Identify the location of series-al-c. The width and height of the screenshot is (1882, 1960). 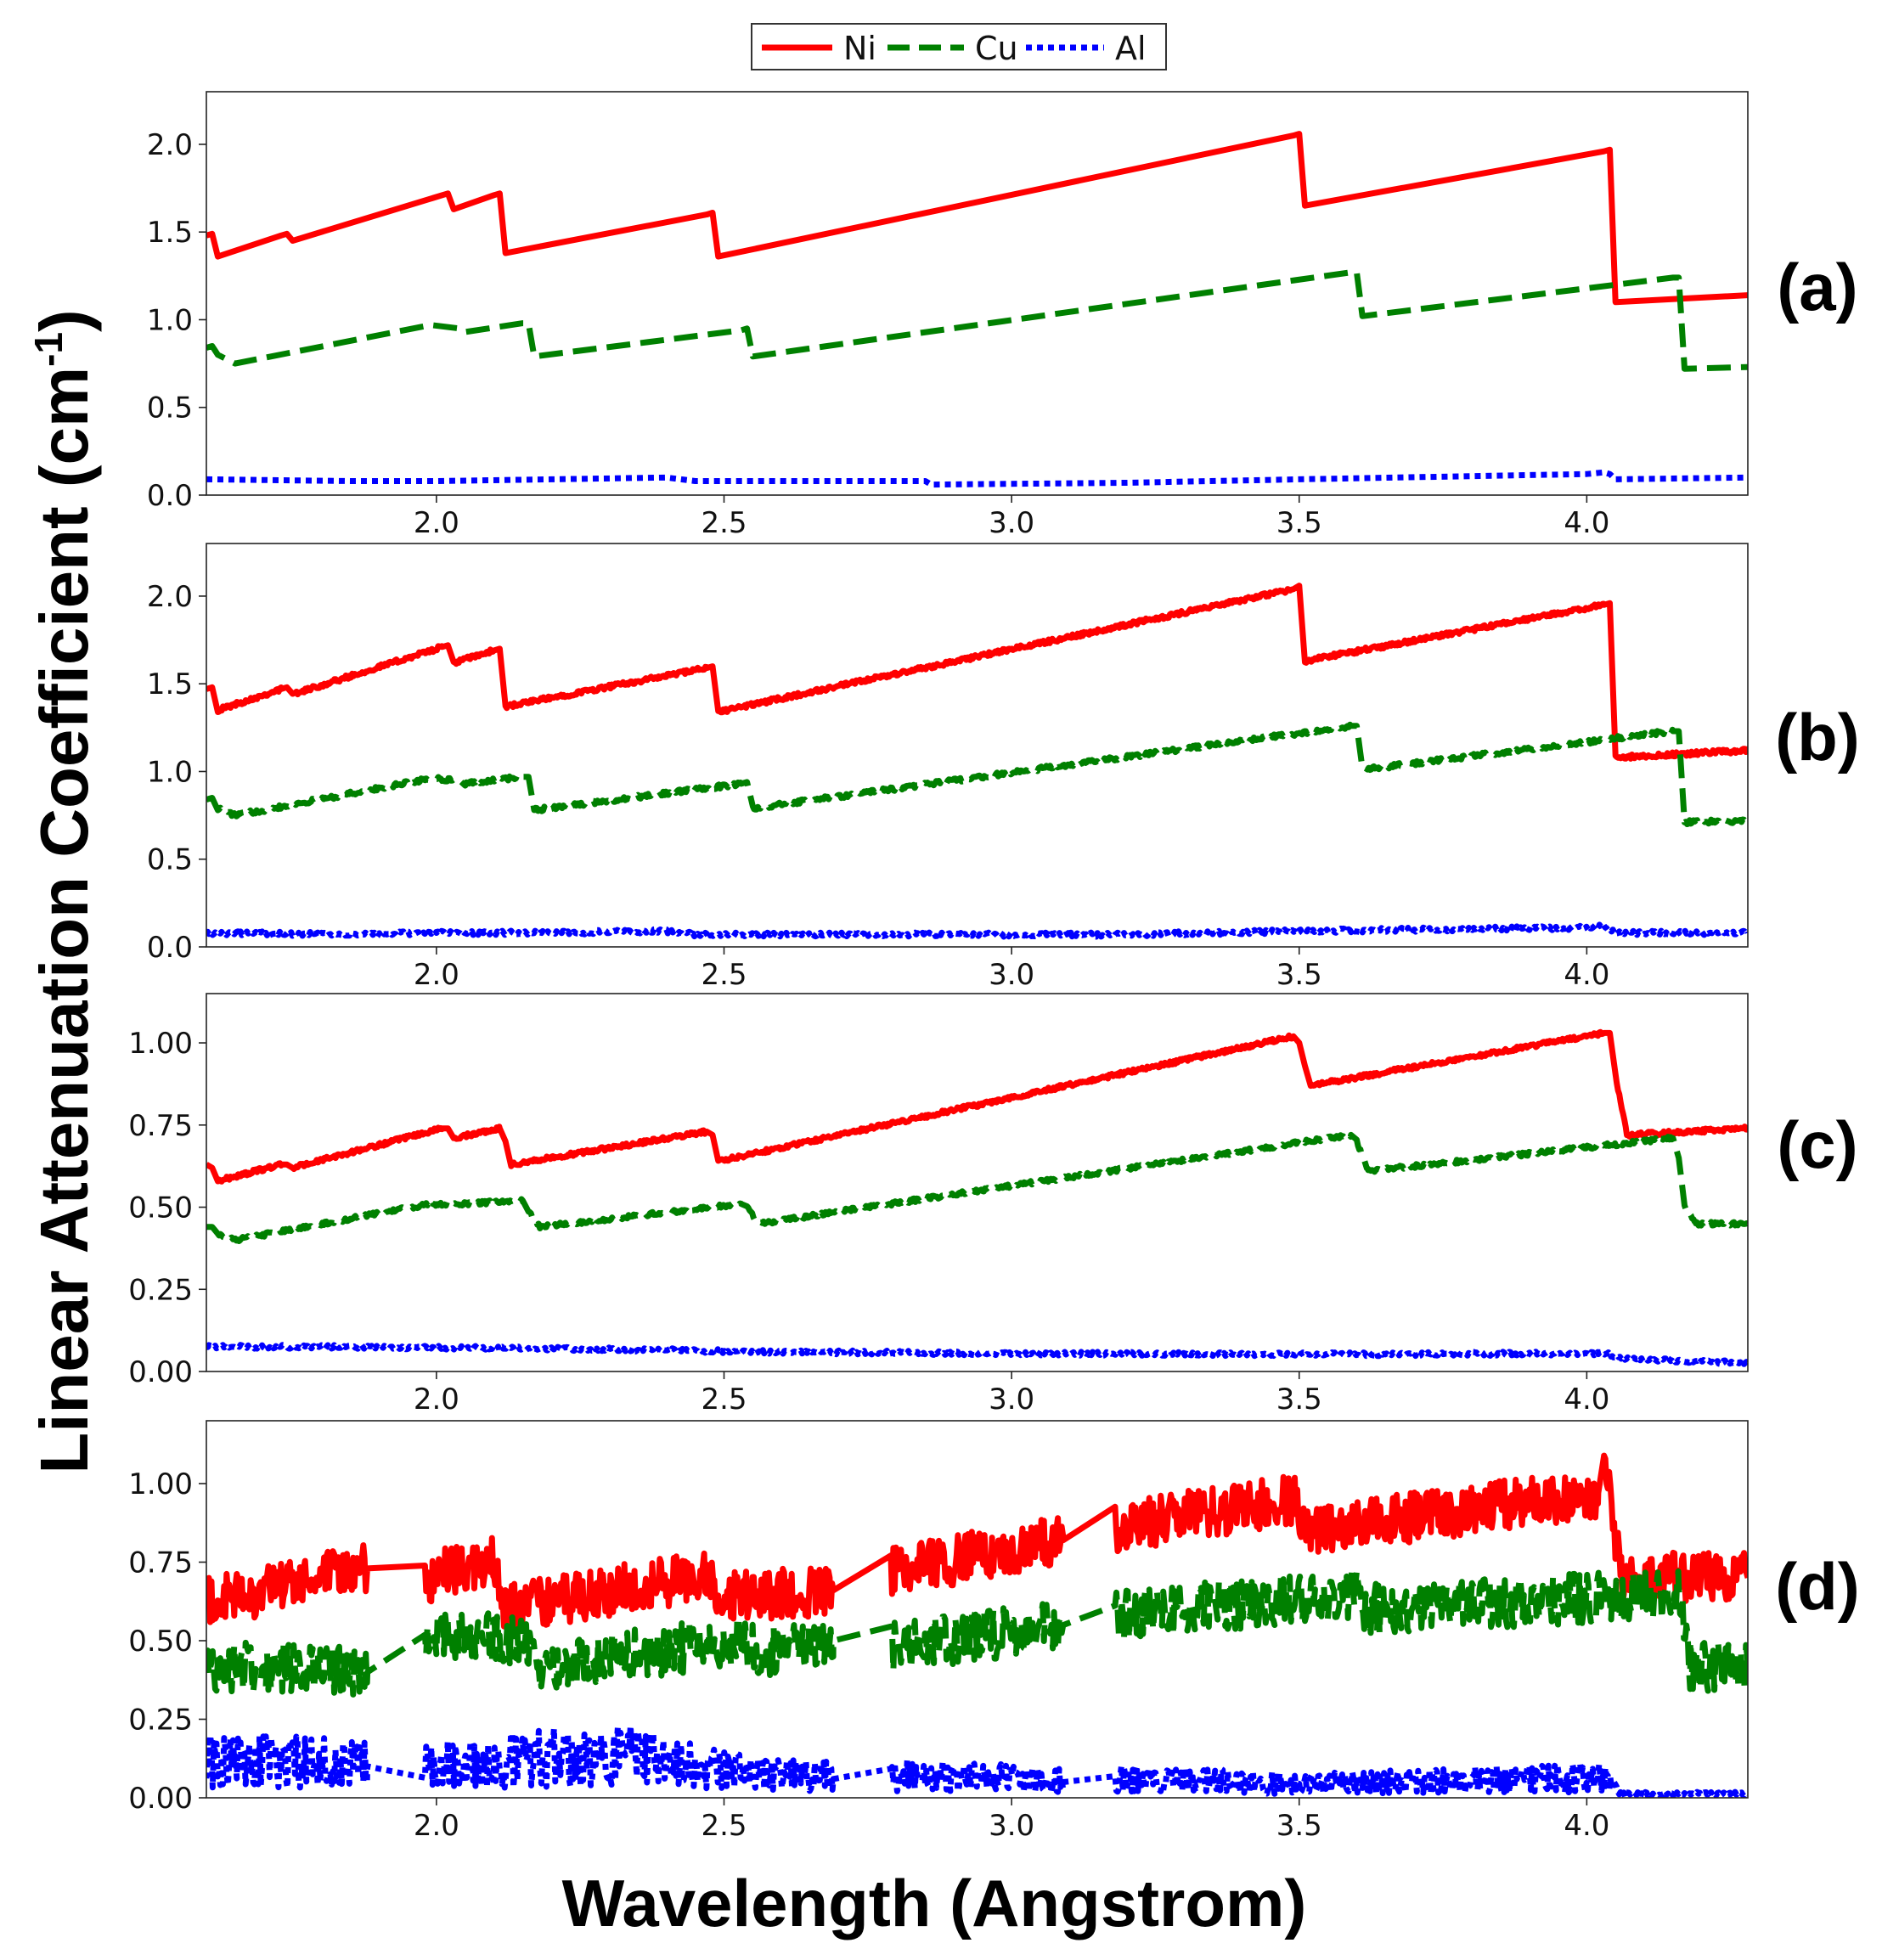
(977, 1354).